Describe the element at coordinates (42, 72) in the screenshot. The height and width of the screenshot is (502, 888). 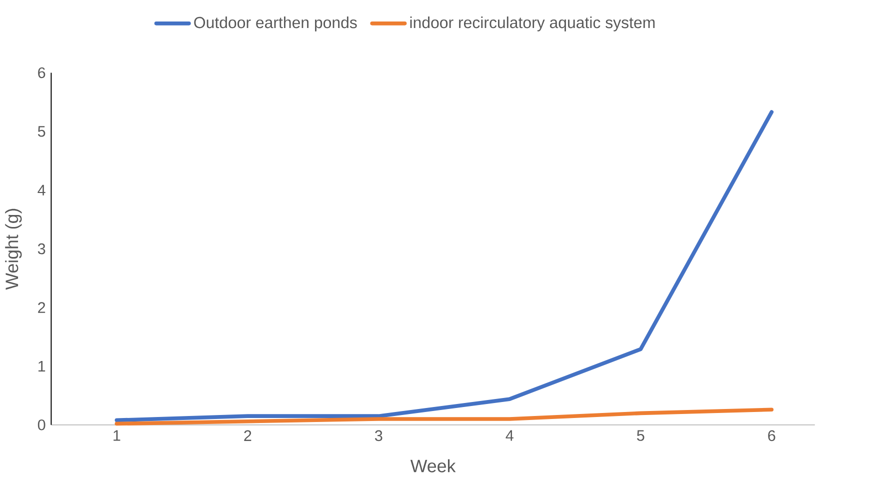
I see `y-tick-label: 6` at that location.